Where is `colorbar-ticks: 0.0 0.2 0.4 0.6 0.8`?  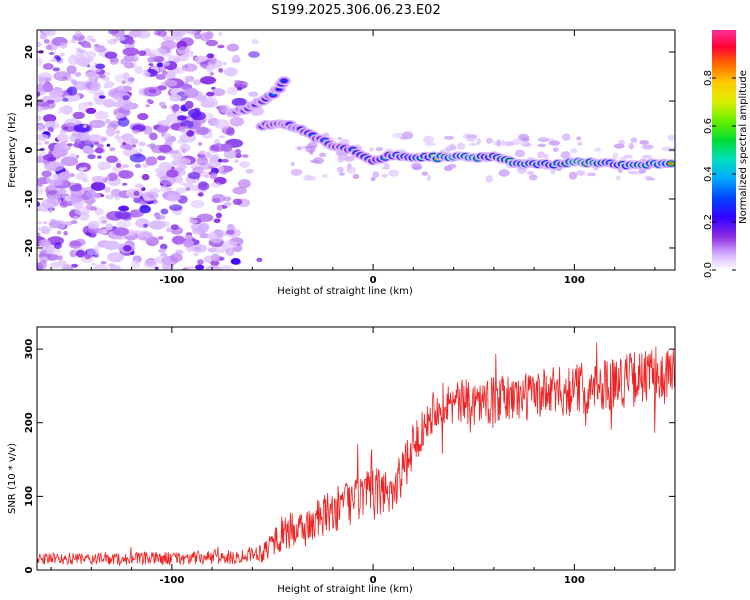 colorbar-ticks: 0.0 0.2 0.4 0.6 0.8 is located at coordinates (719, 174).